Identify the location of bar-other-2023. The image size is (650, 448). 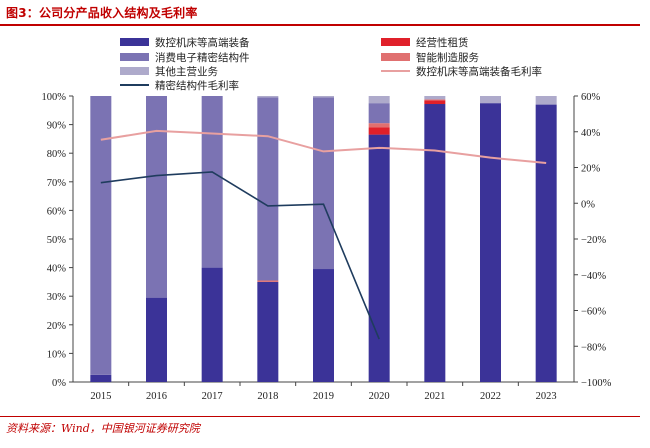
(546, 100).